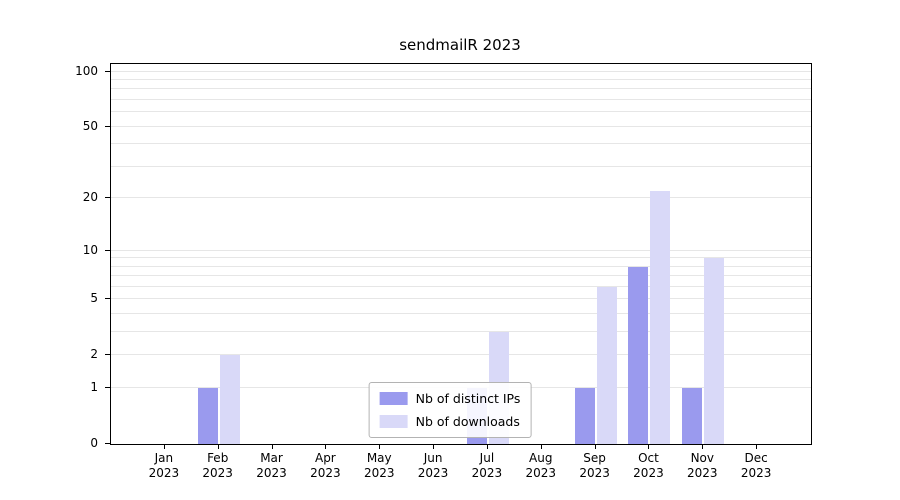 The width and height of the screenshot is (900, 500). What do you see at coordinates (218, 447) in the screenshot?
I see `x-tick-feb` at bounding box center [218, 447].